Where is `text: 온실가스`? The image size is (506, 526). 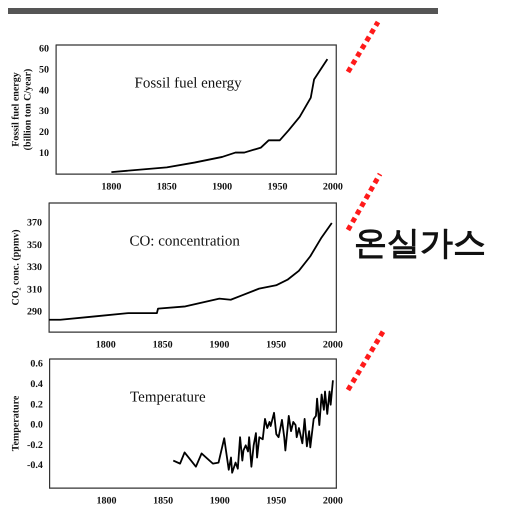 text: 온실가스 is located at coordinates (420, 243).